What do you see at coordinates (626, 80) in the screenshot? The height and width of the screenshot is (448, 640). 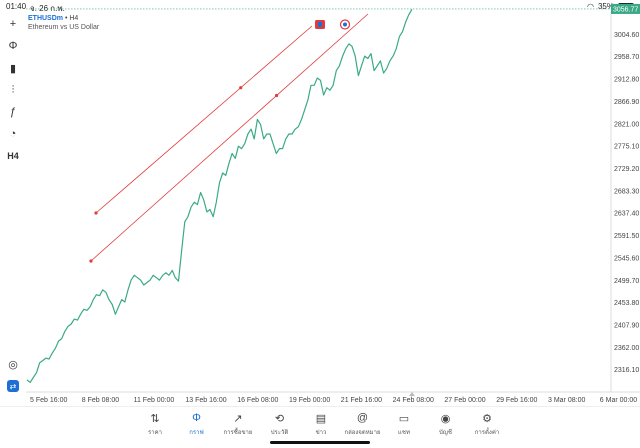 I see `y-tick-label: 2912.80` at bounding box center [626, 80].